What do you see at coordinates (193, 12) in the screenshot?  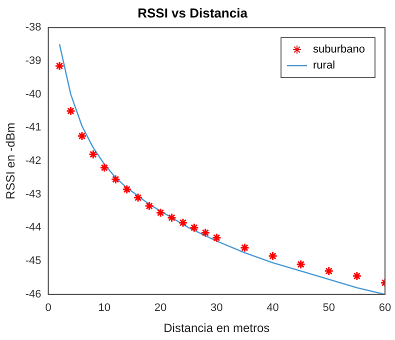 I see `chart-title: RSSI vs Distancia` at bounding box center [193, 12].